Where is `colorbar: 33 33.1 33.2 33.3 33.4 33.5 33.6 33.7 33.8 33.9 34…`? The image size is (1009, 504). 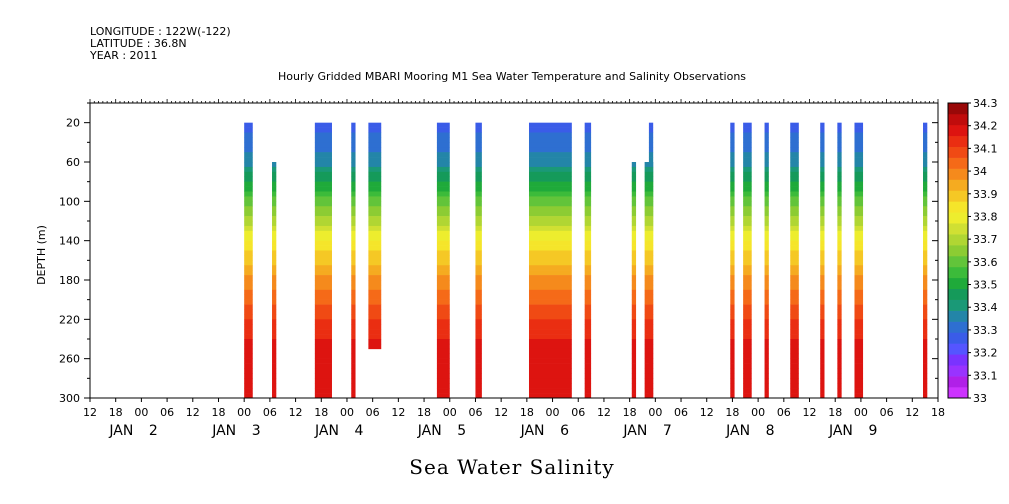
colorbar: 33 33.1 33.2 33.3 33.4 33.5 33.6 33.7 33.8 33.9 34… is located at coordinates (972, 251).